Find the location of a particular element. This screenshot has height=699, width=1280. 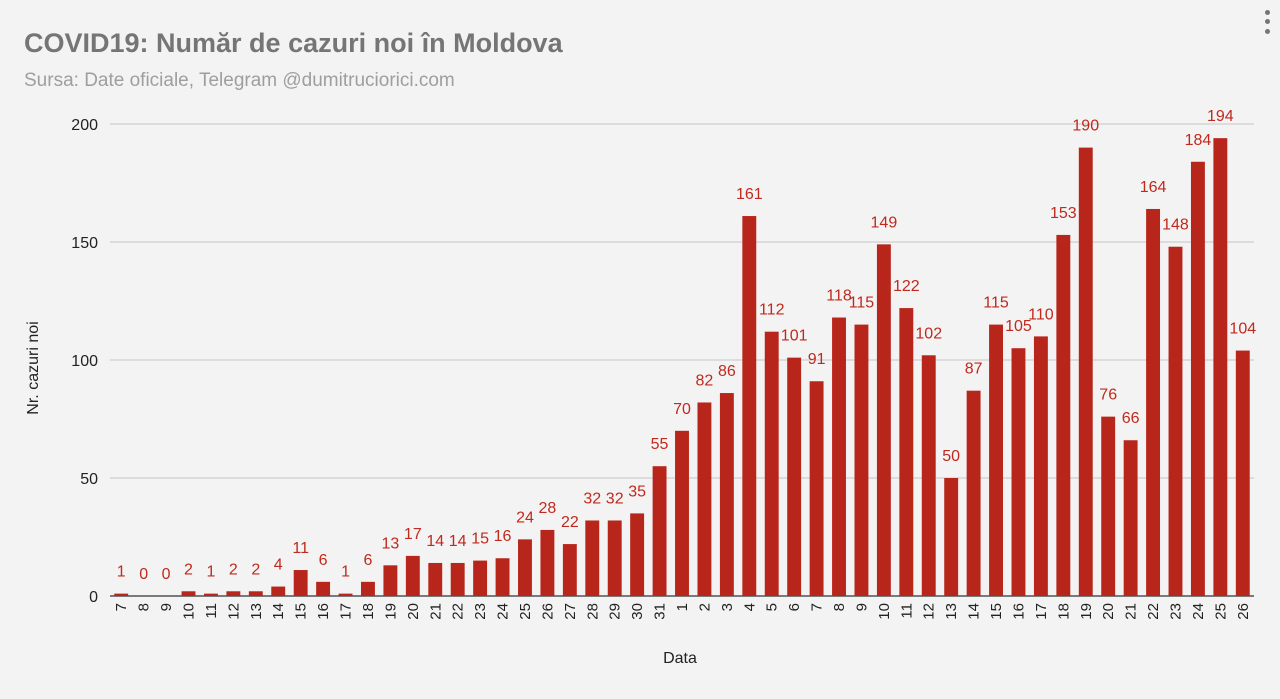

x-tick-label: 2 is located at coordinates (704, 607).